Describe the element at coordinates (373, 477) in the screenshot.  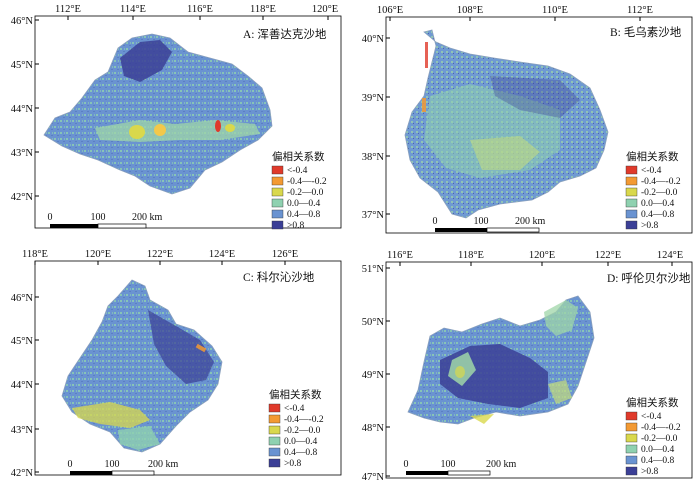
I see `lat-tick-label: 47°N` at that location.